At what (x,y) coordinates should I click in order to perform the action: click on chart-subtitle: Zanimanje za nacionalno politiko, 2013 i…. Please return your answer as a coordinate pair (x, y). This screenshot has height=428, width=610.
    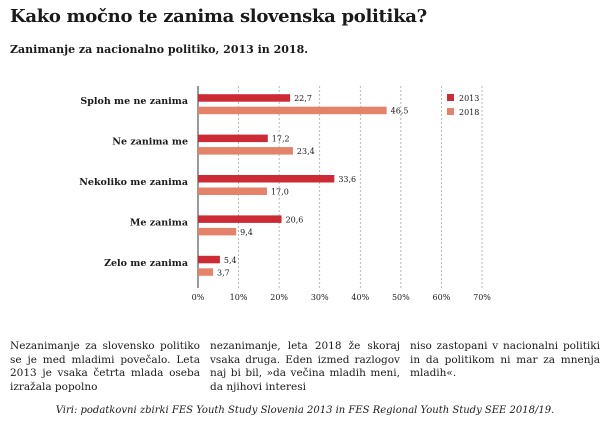
    Looking at the image, I should click on (159, 49).